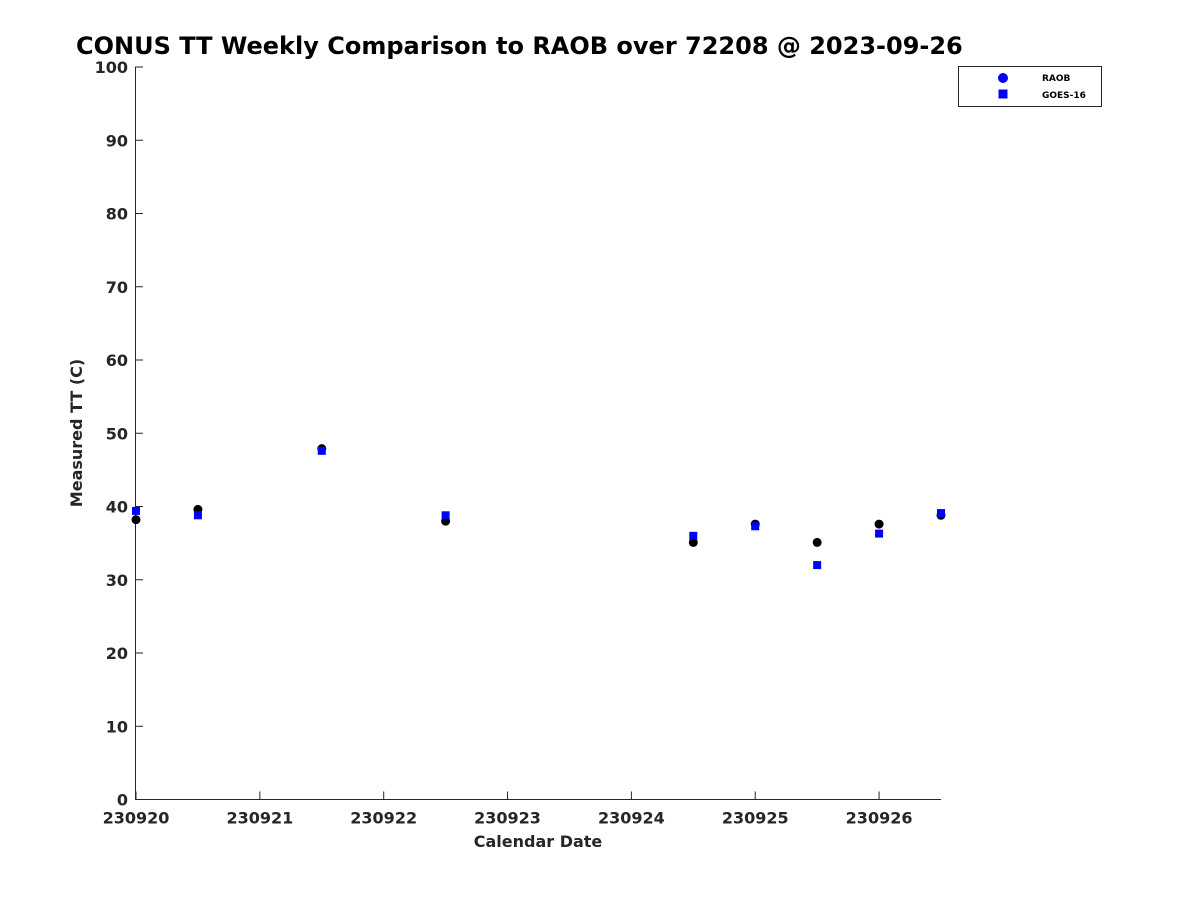 The width and height of the screenshot is (1200, 900). What do you see at coordinates (117, 140) in the screenshot?
I see `y-tick-label: 90` at bounding box center [117, 140].